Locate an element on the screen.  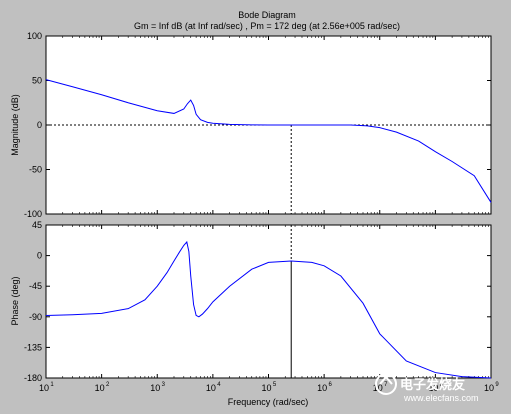
y-tick-label: 45 is located at coordinates (37, 225).